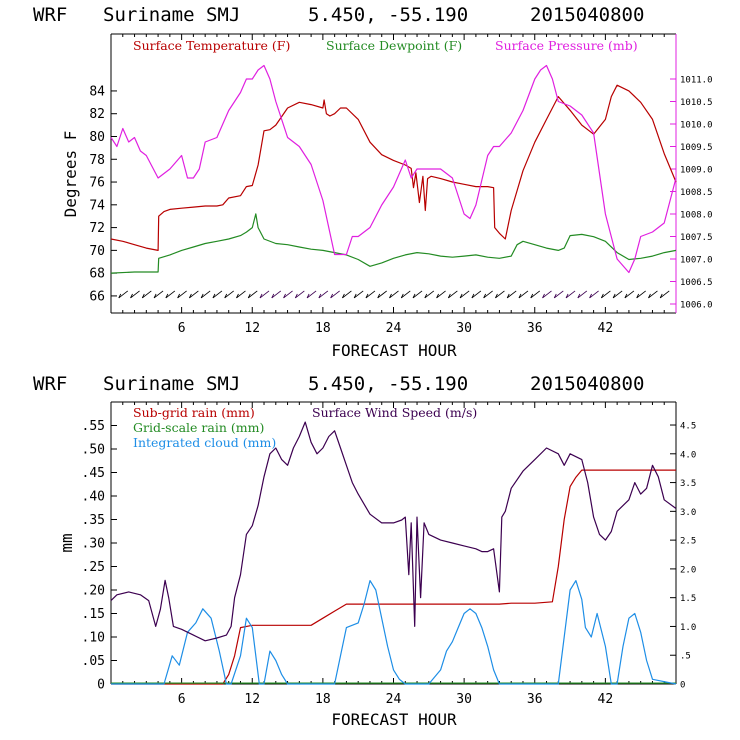 This screenshot has height=740, width=740. I want to click on bottom-y2-tick-label: 1.5, so click(688, 599).